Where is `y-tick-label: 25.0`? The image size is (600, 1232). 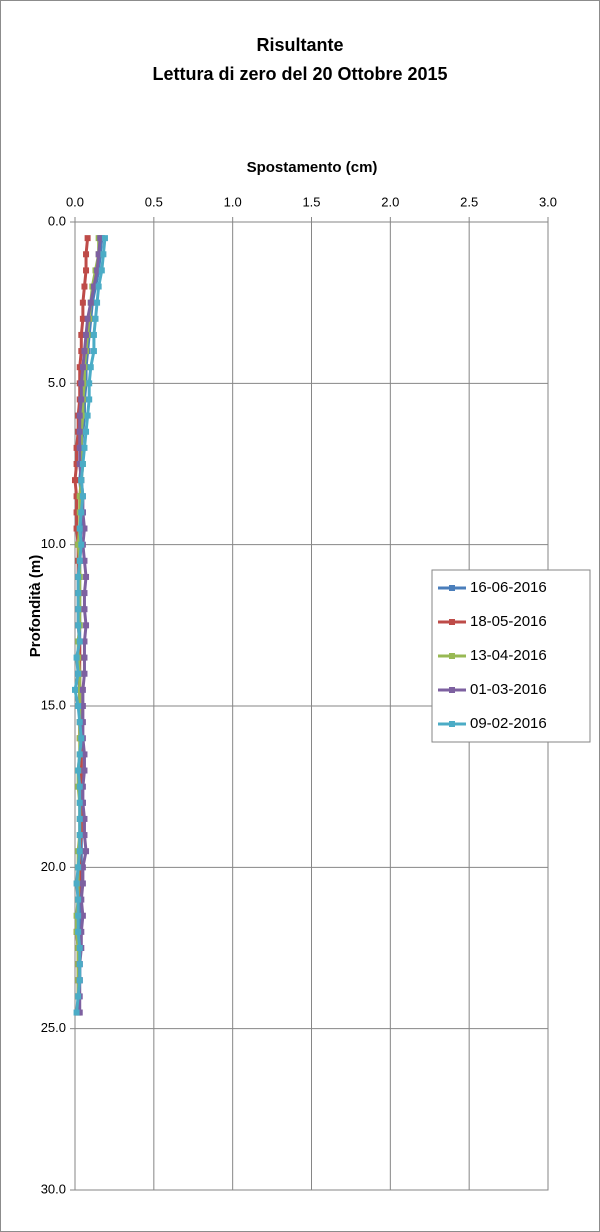 y-tick-label: 25.0 is located at coordinates (53, 1027).